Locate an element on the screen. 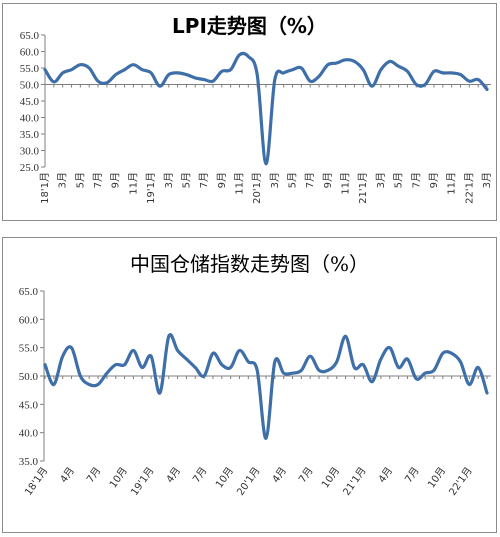 The height and width of the screenshot is (537, 500). lpi-y-tick-label: 40.0 is located at coordinates (30, 119).